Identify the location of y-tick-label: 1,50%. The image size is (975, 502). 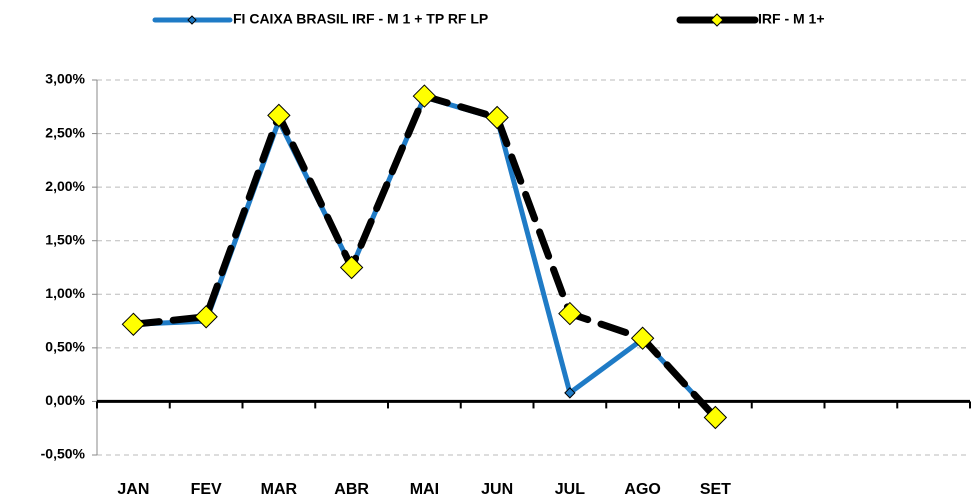
(65, 239).